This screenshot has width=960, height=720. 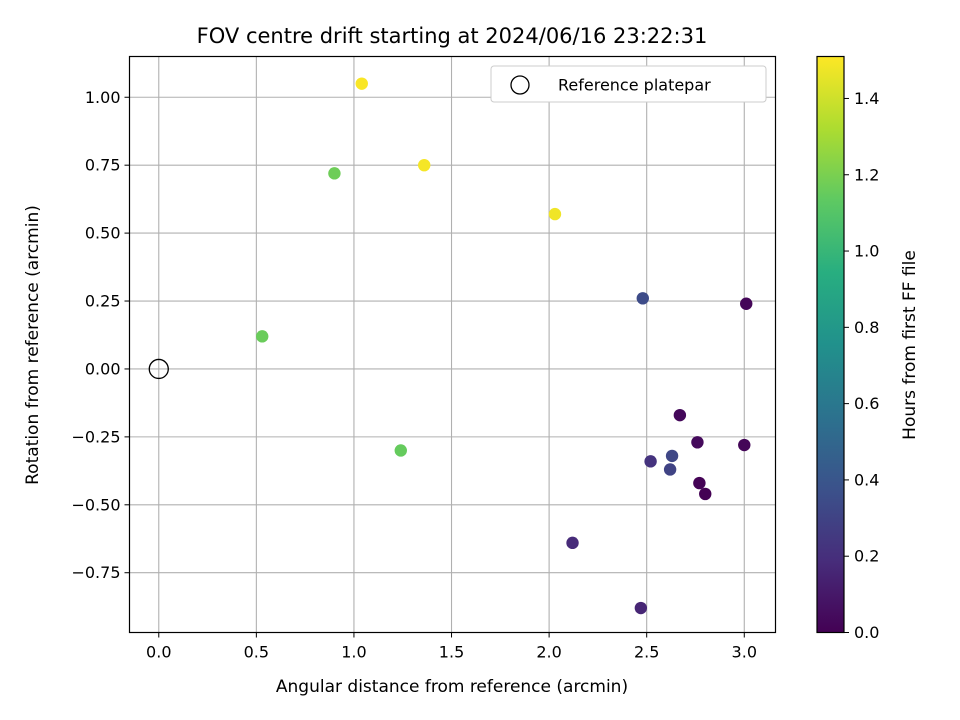 I want to click on x-tick-label: 0.0, so click(x=158, y=652).